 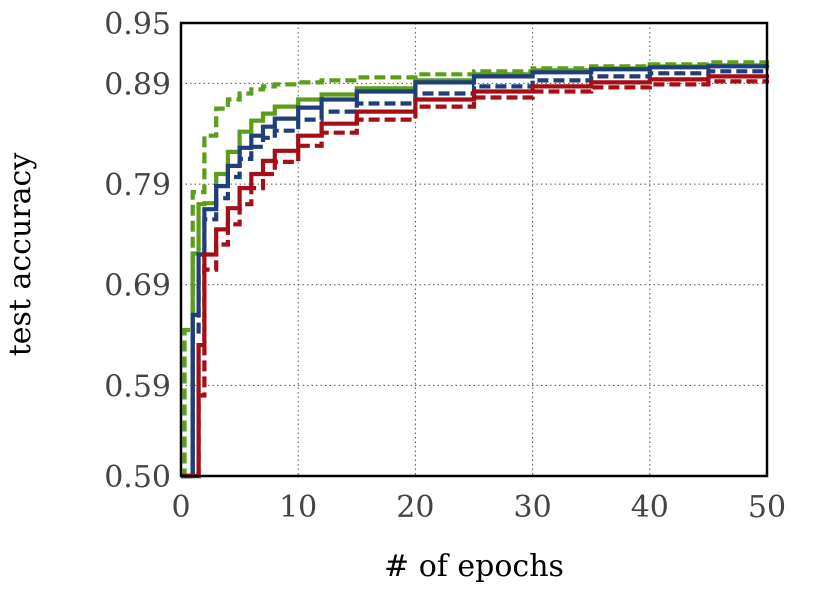 I want to click on x-tick-label: 10, so click(x=298, y=507).